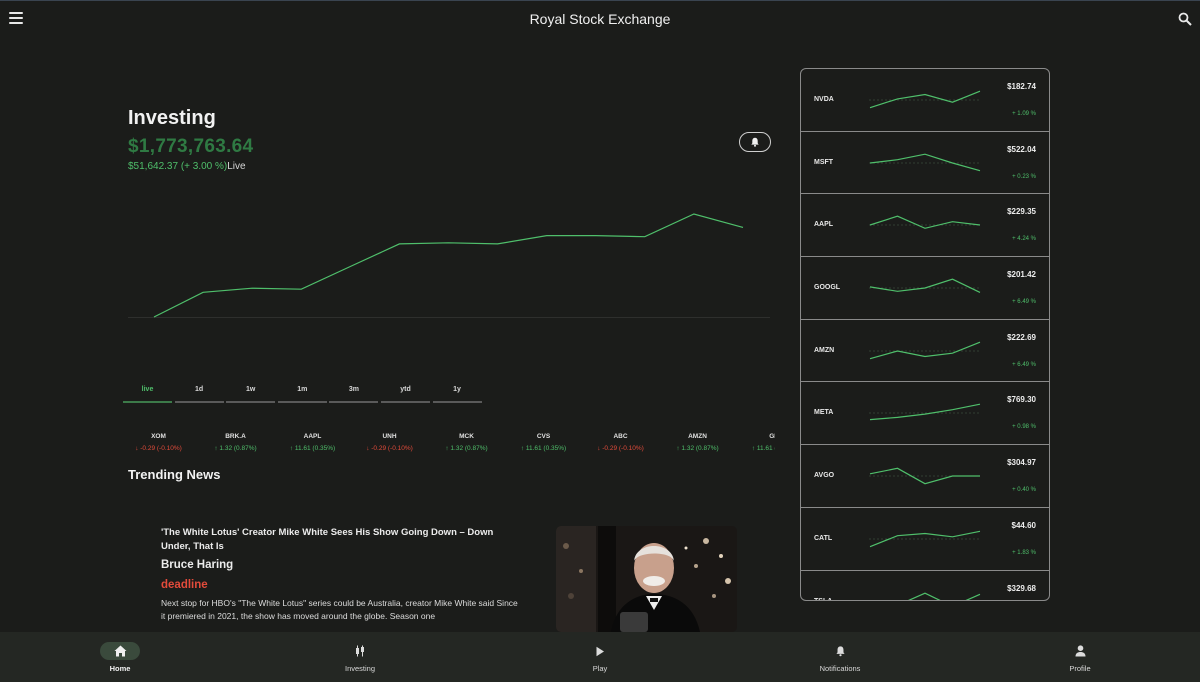 This screenshot has height=682, width=1200. I want to click on watchlist-change: + 1.09 %, so click(1024, 114).